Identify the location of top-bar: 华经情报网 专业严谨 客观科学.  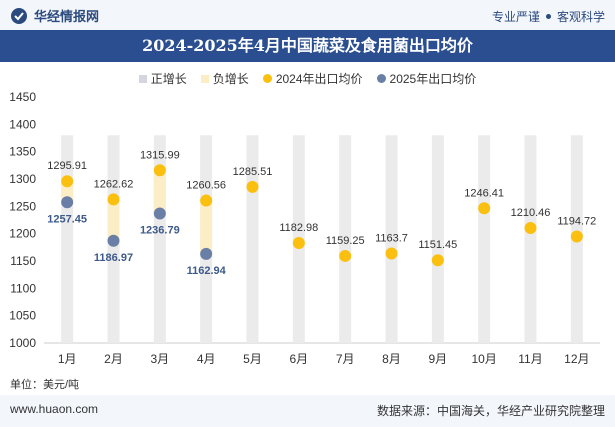
(307, 15).